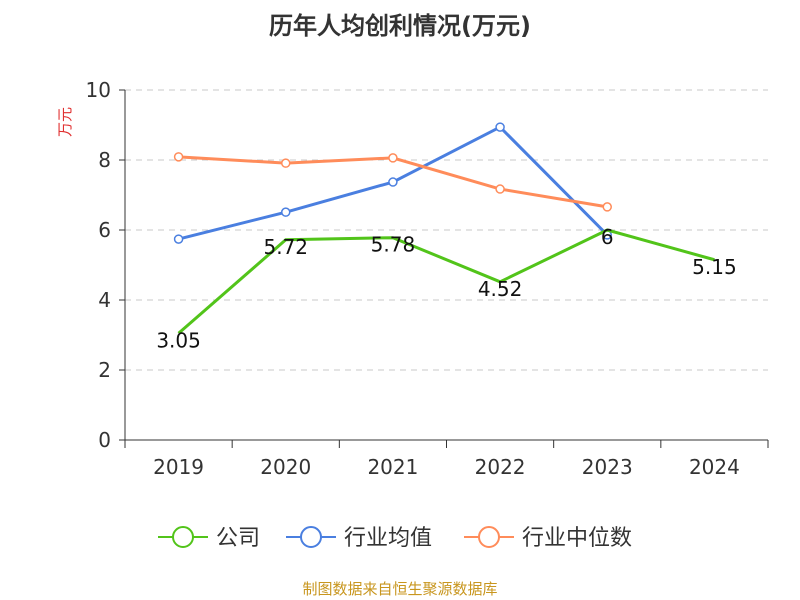 This screenshot has width=800, height=600. I want to click on data-label: 5.78, so click(393, 245).